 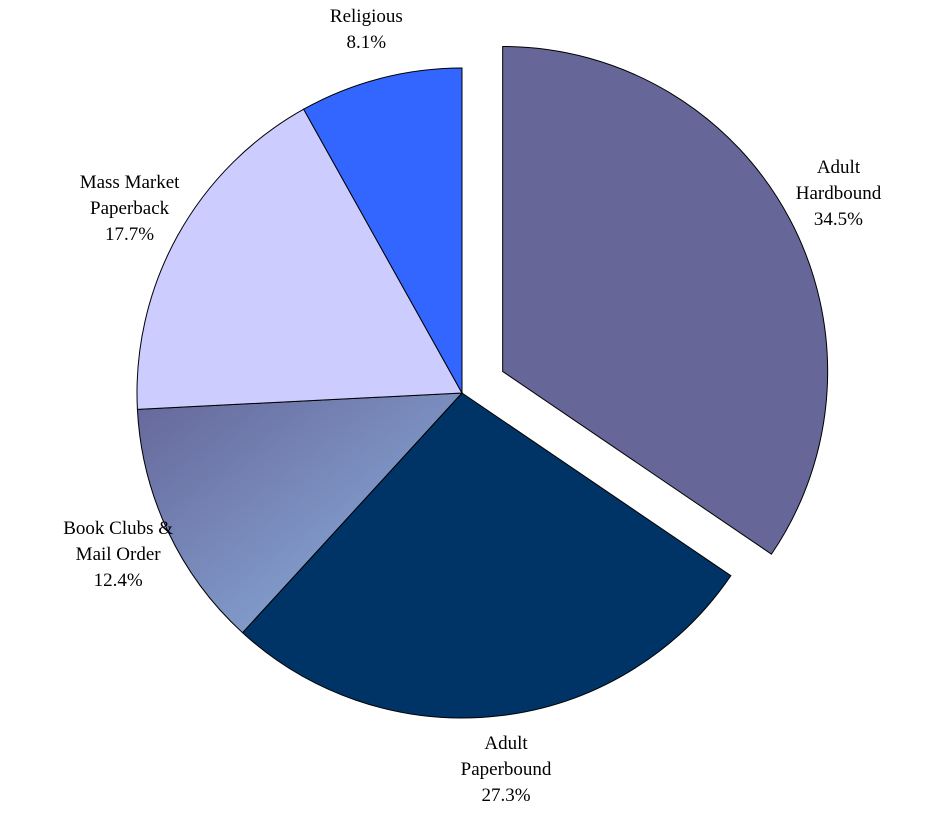 I want to click on slice-label: Book Clubs & Mail Order 12.4%, so click(x=118, y=555).